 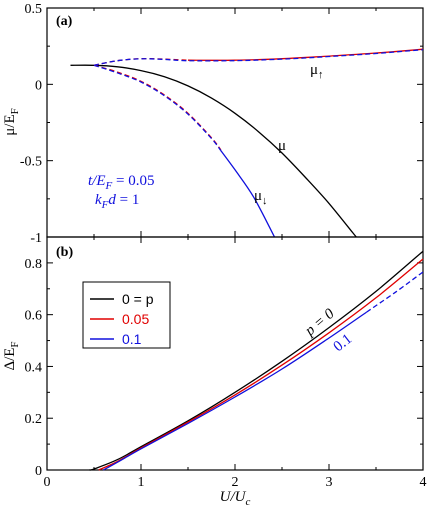 I want to click on panel-b-ylabel: Δ/EF, so click(x=11, y=355).